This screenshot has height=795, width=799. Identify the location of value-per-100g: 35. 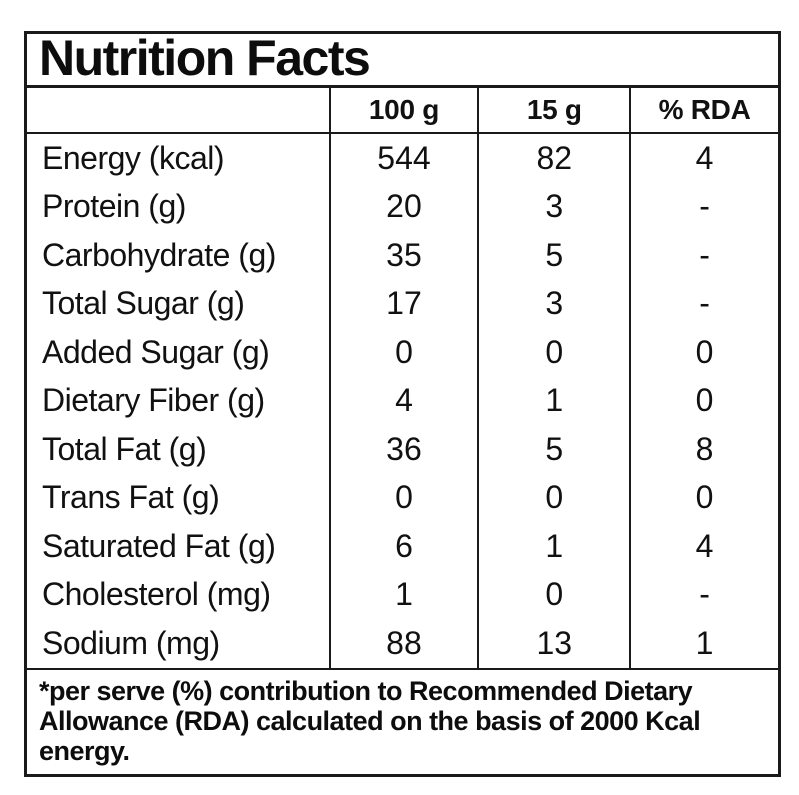
(405, 255).